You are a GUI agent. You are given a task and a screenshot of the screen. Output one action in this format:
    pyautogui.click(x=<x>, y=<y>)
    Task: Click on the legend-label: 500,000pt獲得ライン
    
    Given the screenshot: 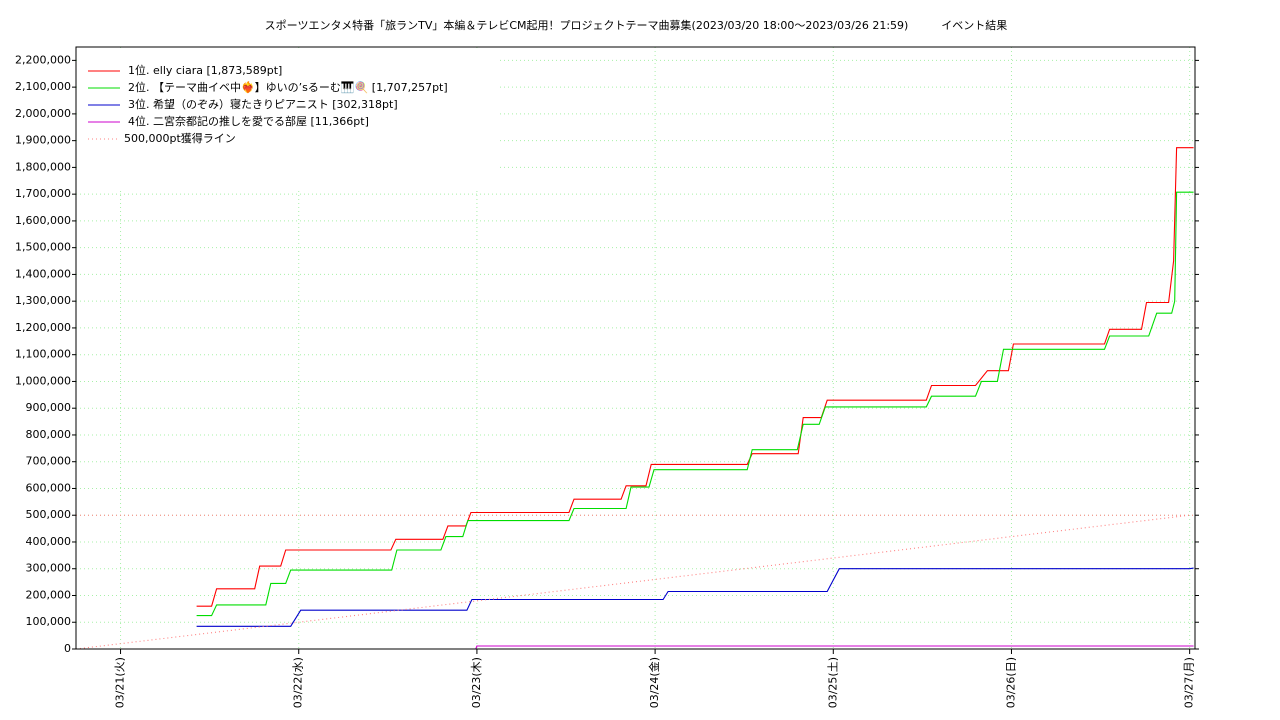 What is the action you would take?
    pyautogui.click(x=180, y=138)
    